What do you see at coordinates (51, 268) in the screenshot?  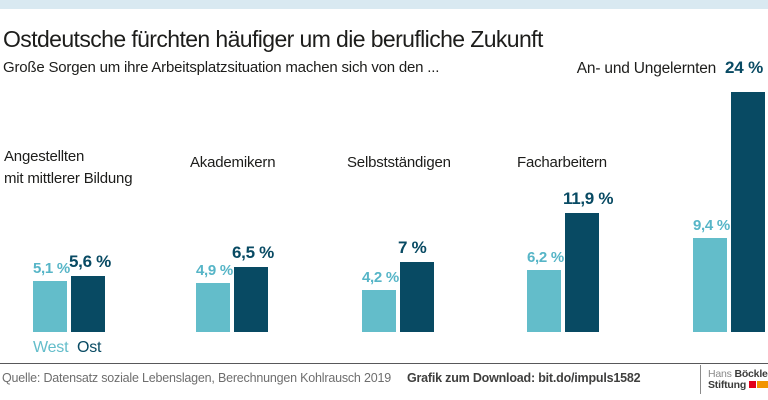 I see `value-label-west: 5,1 %` at bounding box center [51, 268].